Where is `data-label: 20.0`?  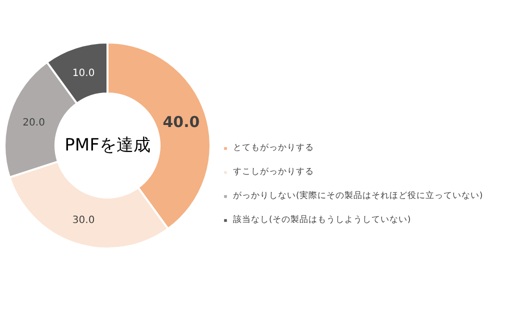 data-label: 20.0 is located at coordinates (33, 123).